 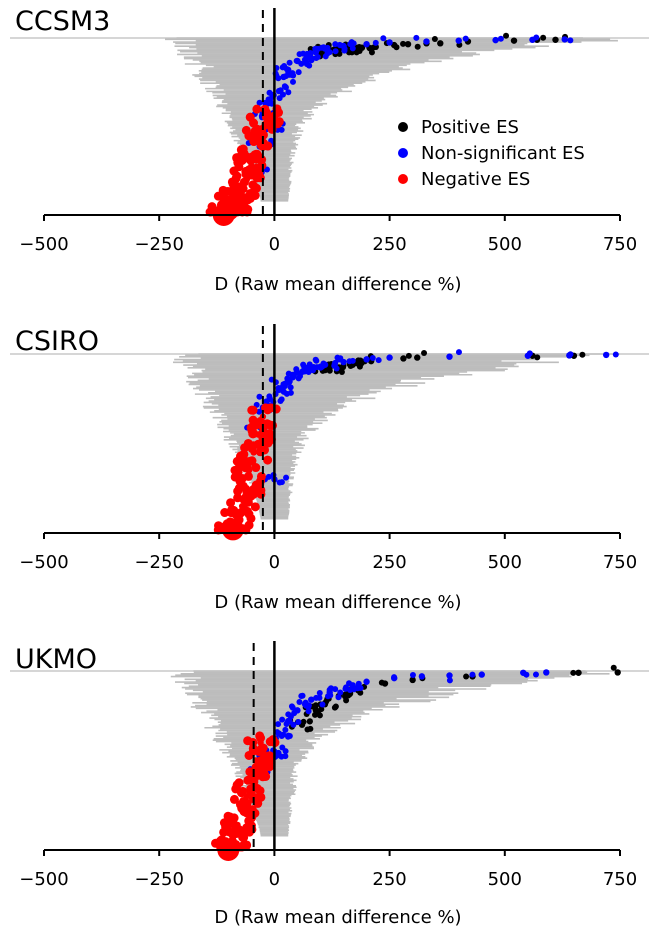 What do you see at coordinates (56, 659) in the screenshot?
I see `panel-title: UKMO` at bounding box center [56, 659].